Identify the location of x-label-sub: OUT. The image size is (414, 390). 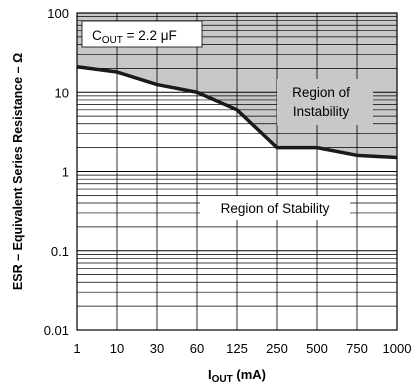
(222, 379).